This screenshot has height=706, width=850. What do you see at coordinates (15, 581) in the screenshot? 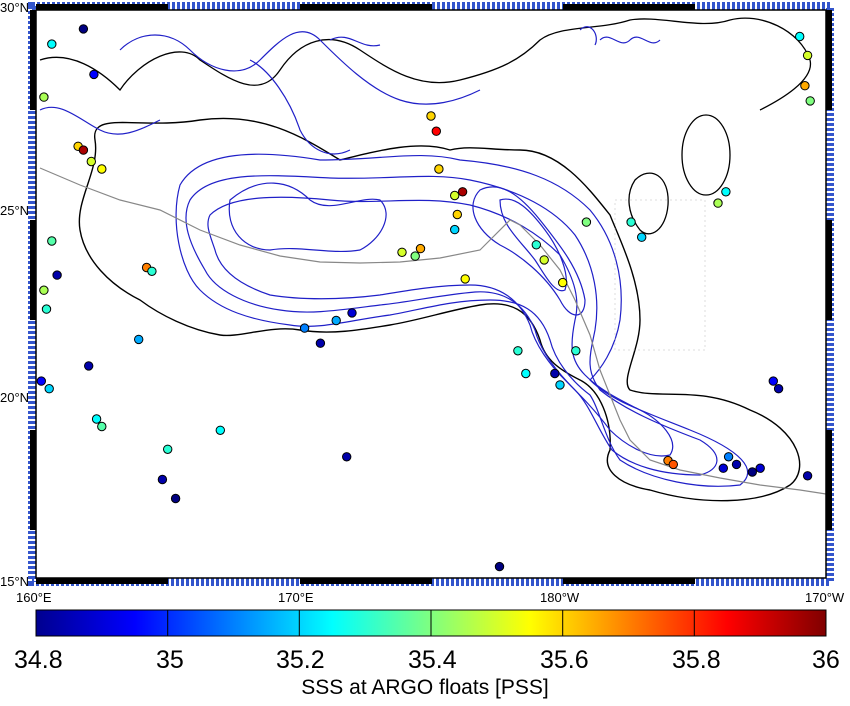
I see `lat-label-15n: 15°N` at bounding box center [15, 581].